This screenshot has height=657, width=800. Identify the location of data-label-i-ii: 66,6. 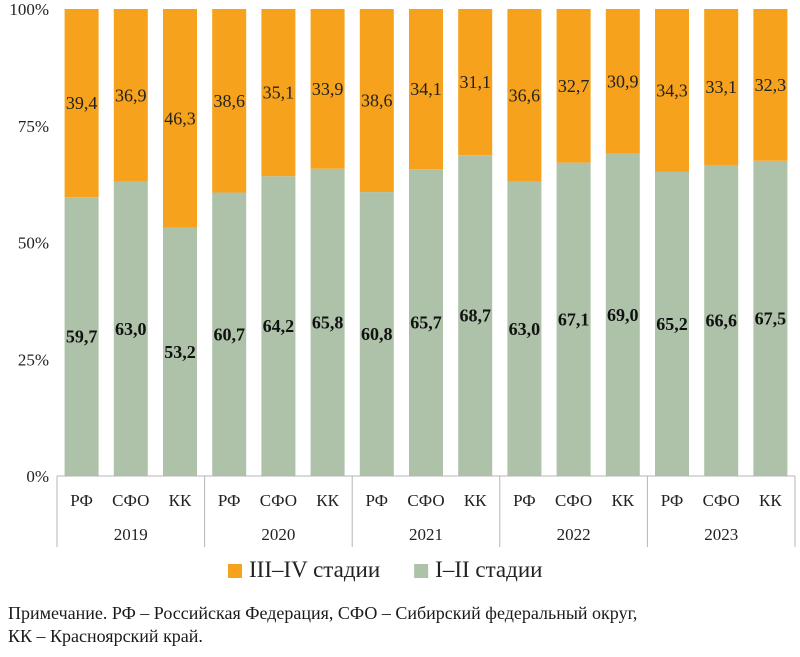
(721, 320).